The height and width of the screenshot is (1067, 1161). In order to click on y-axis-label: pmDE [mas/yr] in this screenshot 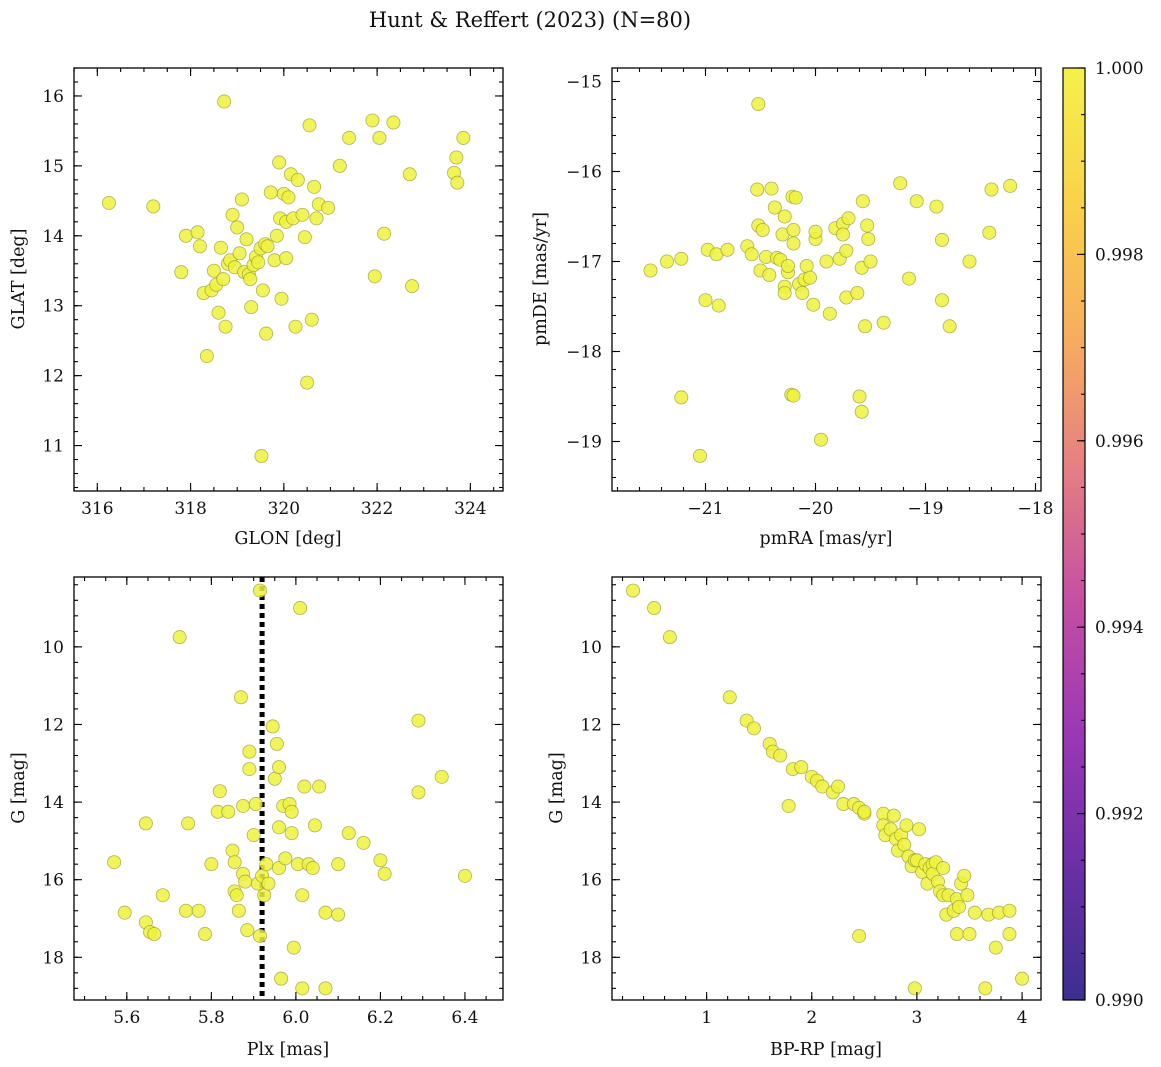, I will do `click(541, 279)`.